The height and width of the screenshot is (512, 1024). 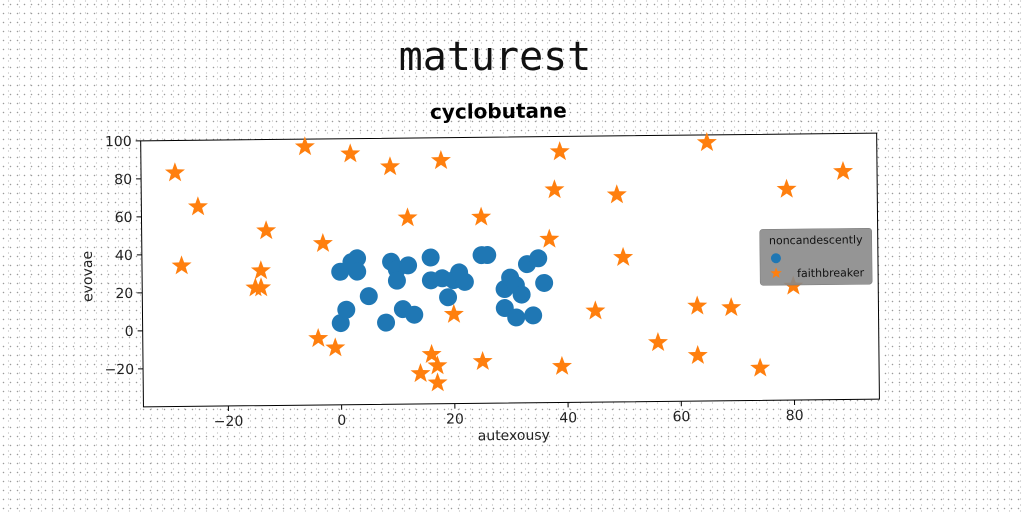 I want to click on x-tick-label: 0, so click(x=341, y=421).